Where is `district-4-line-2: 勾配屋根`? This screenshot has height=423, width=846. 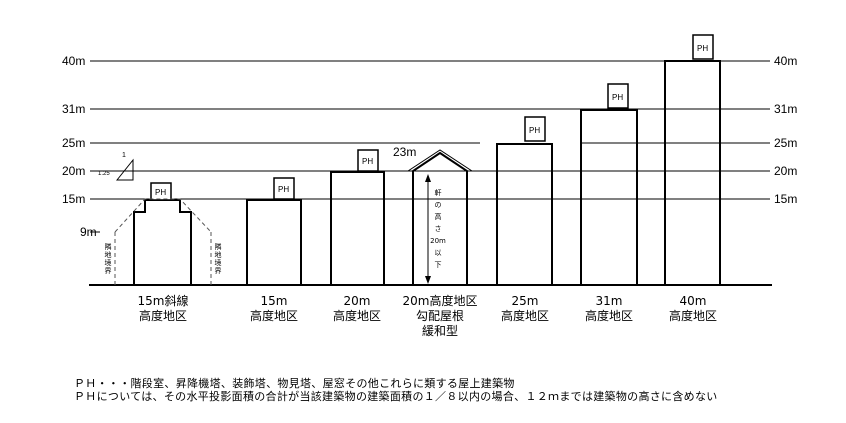
district-4-line-2: 勾配屋根 is located at coordinates (440, 316).